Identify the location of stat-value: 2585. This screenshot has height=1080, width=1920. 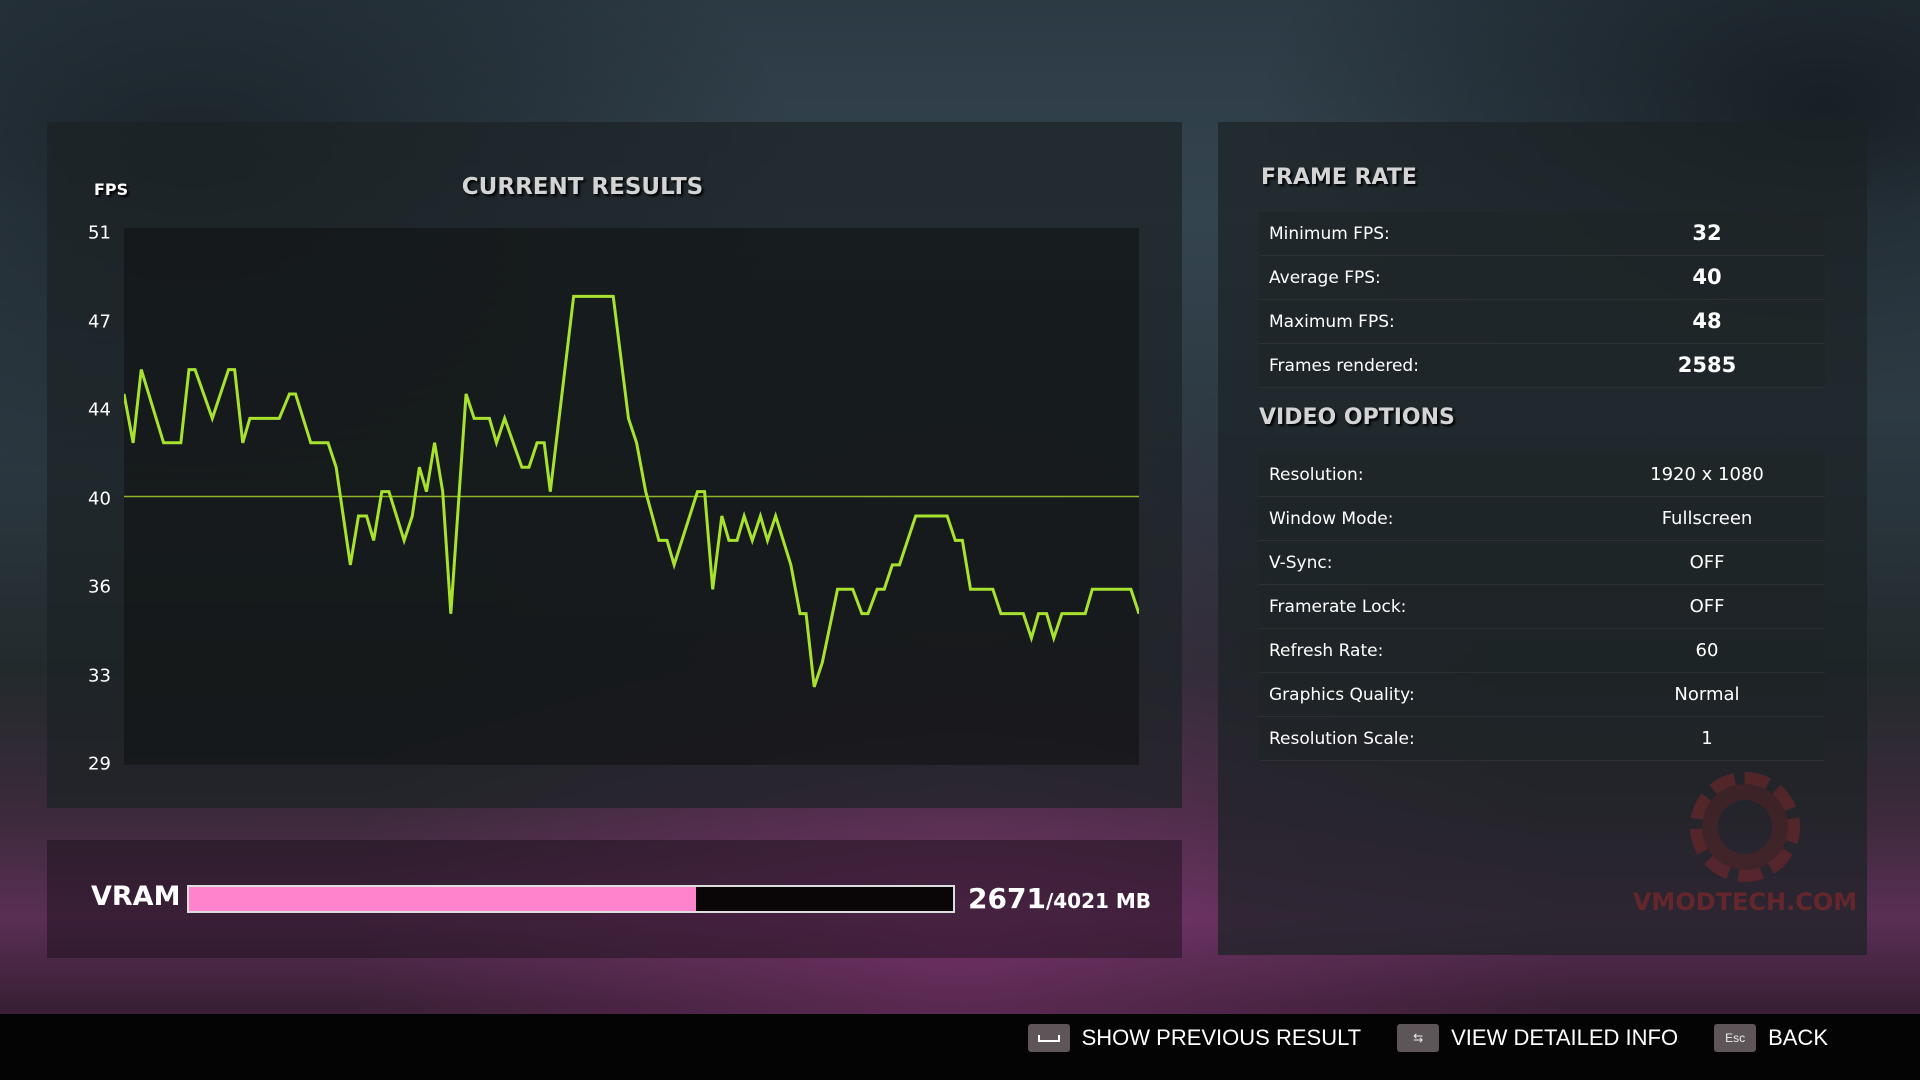
(1707, 365).